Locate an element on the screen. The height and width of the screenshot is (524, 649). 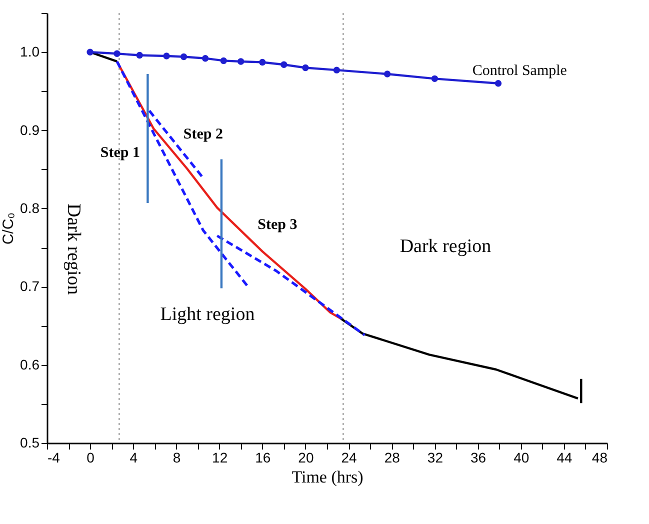
y-tick-label: 0.5 is located at coordinates (30, 442).